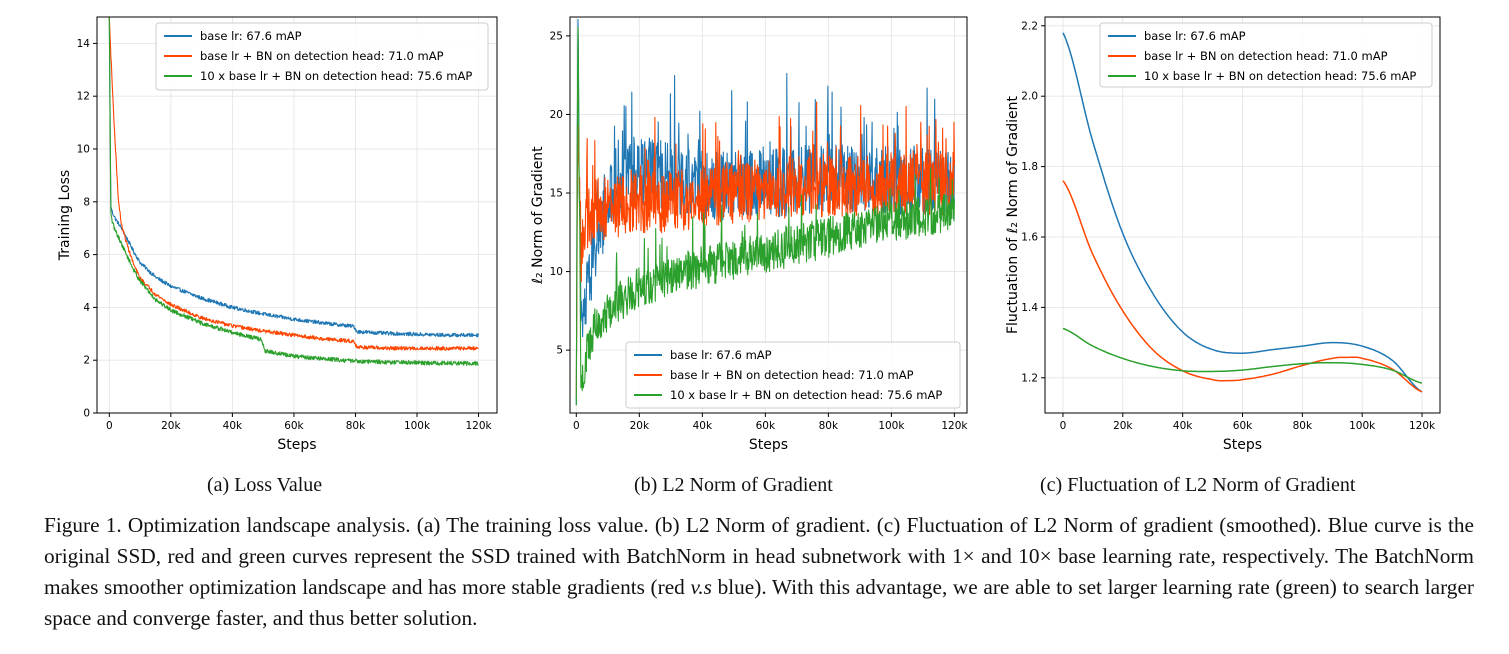  Describe the element at coordinates (83, 97) in the screenshot. I see `y-tick-label: 12` at that location.